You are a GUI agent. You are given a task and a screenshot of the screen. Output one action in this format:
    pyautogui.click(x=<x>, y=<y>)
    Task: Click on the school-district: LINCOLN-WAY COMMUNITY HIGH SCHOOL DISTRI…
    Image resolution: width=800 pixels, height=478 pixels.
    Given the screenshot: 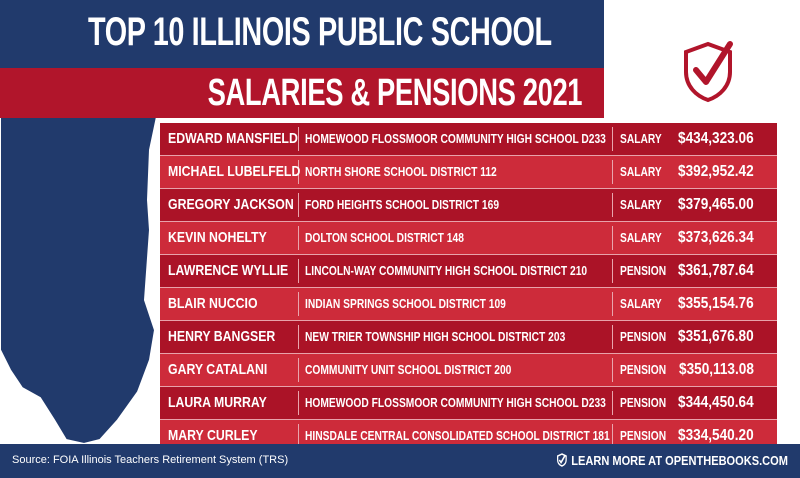 What is the action you would take?
    pyautogui.click(x=446, y=271)
    